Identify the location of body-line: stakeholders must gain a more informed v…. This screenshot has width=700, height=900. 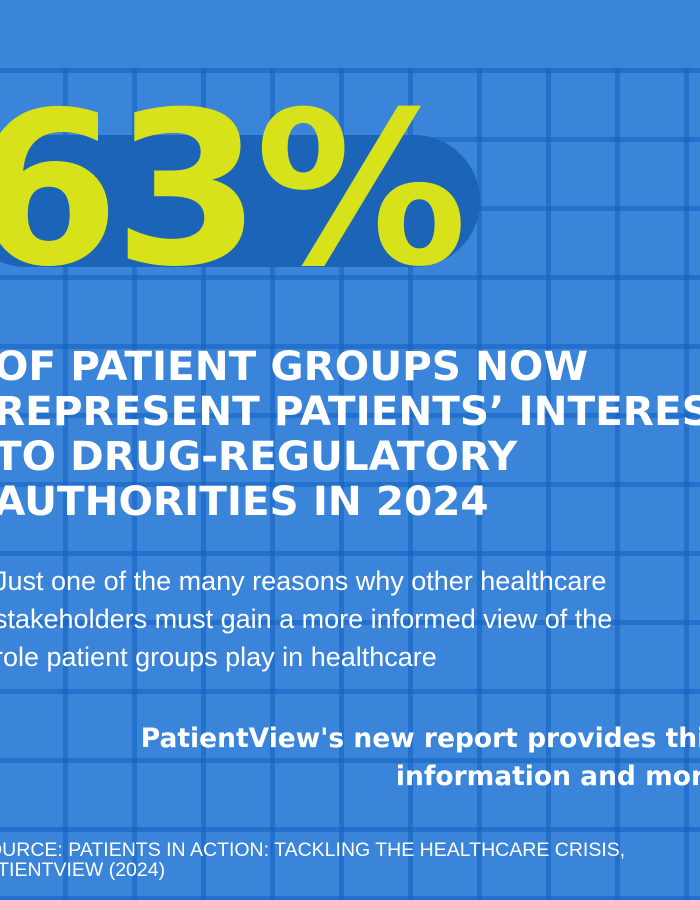
(306, 619).